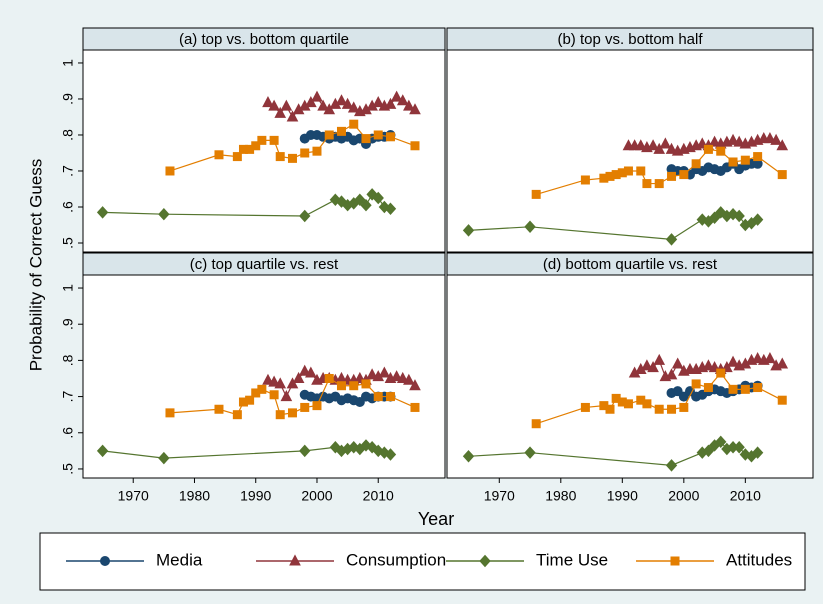 The image size is (823, 604). What do you see at coordinates (630, 264) in the screenshot?
I see `panel-title: (d) bottom quartile vs. rest` at bounding box center [630, 264].